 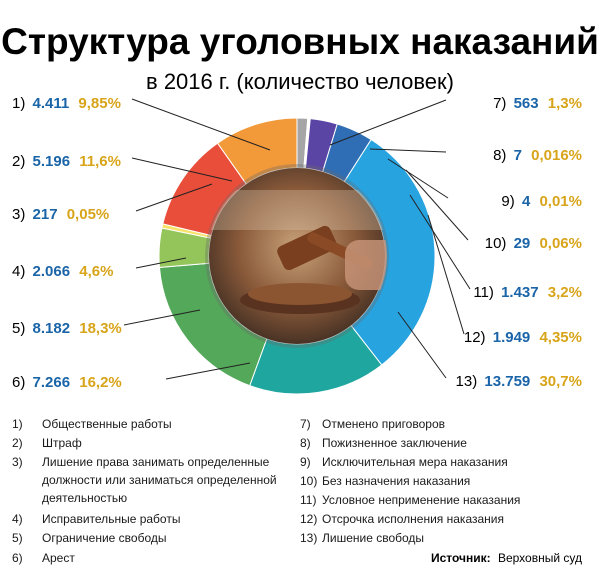 I want to click on callout-11-percent: 3,2%, so click(x=565, y=292).